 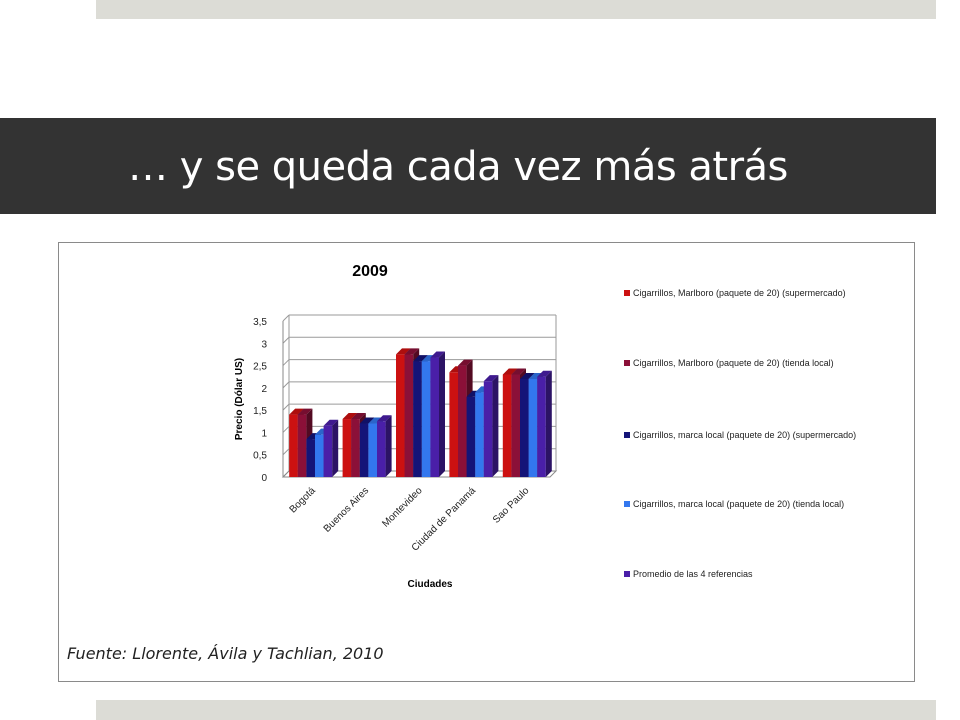 I want to click on source-citation: Fuente: Llorente, Ávila y Tachlian, 2010, so click(x=225, y=653).